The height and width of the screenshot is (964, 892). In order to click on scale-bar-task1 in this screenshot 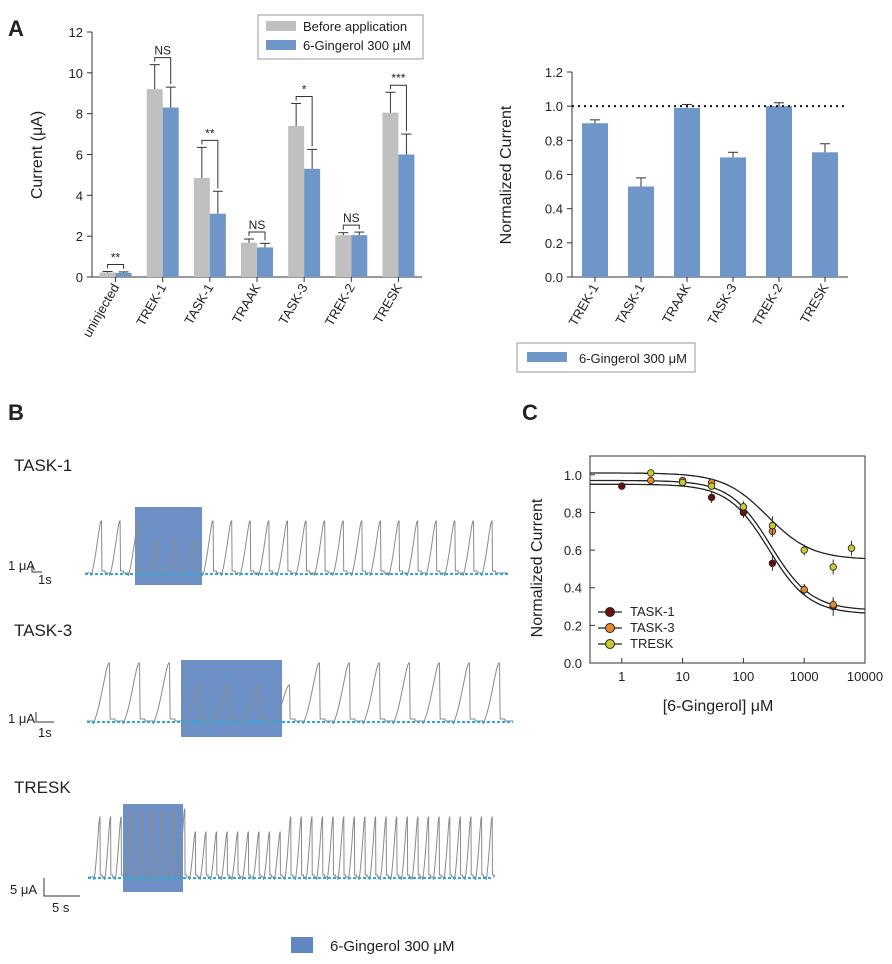, I will do `click(36, 568)`.